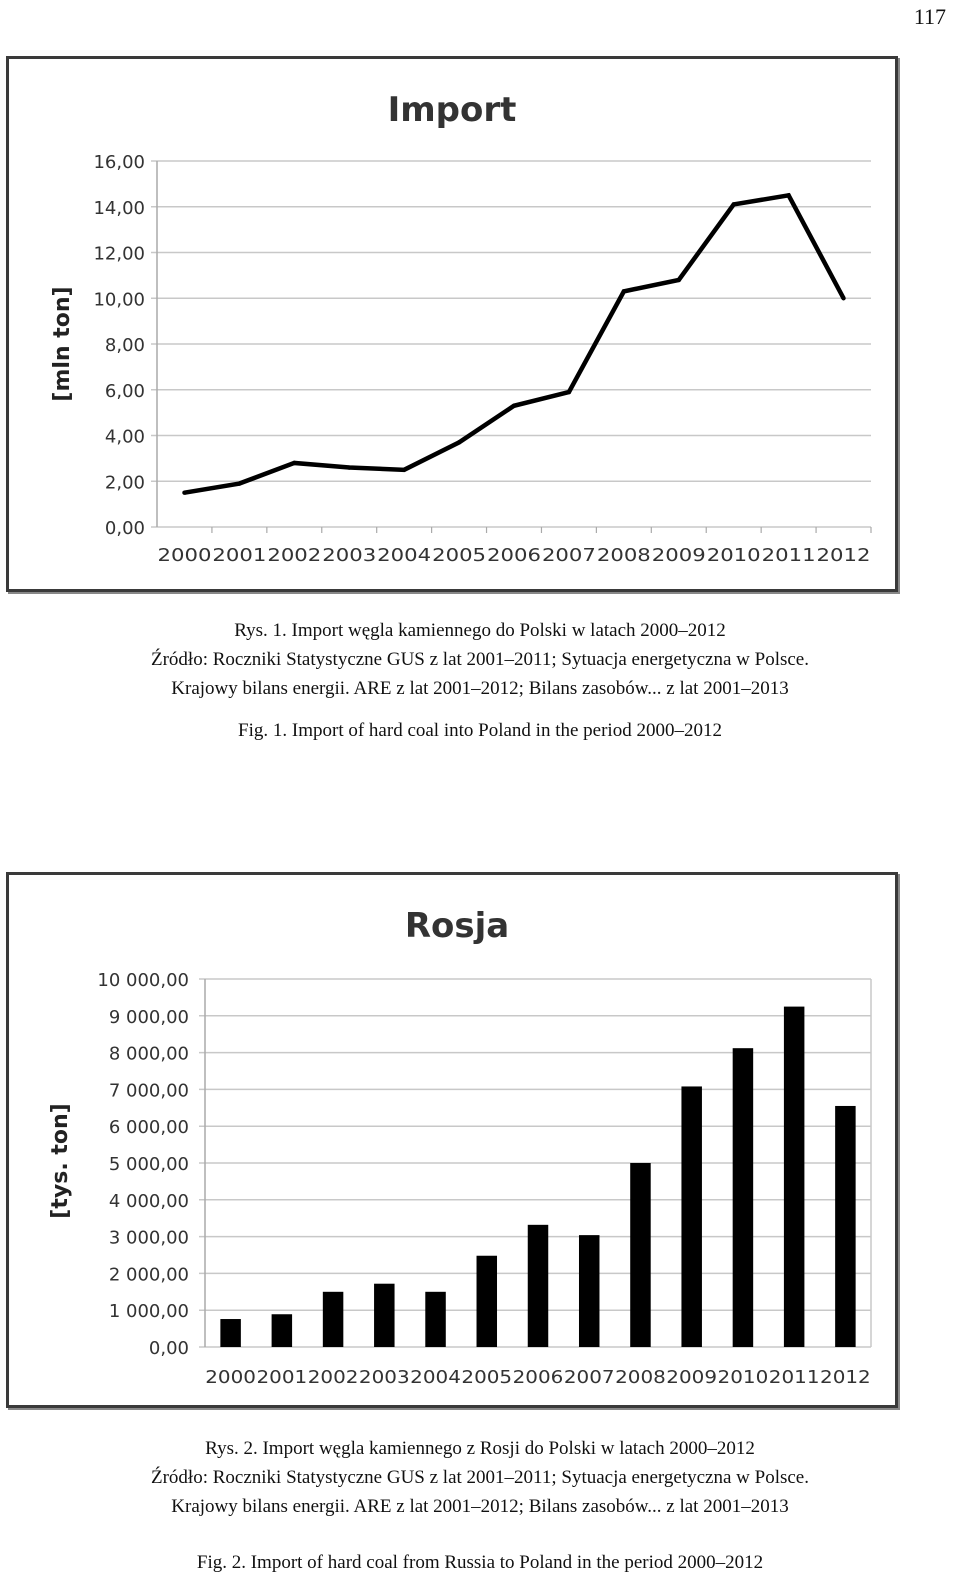 This screenshot has width=960, height=1590. I want to click on y-tick-label: 10,00, so click(119, 299).